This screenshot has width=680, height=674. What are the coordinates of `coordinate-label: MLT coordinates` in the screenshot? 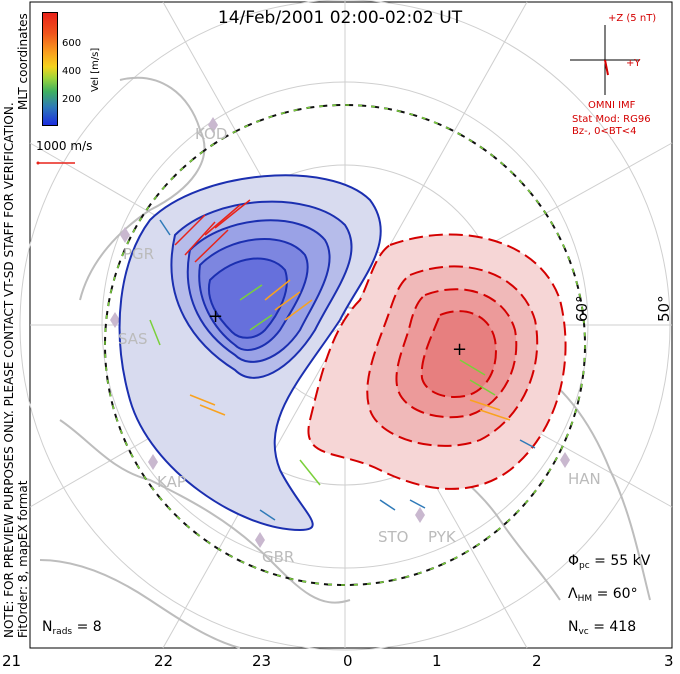 It's located at (23, 61).